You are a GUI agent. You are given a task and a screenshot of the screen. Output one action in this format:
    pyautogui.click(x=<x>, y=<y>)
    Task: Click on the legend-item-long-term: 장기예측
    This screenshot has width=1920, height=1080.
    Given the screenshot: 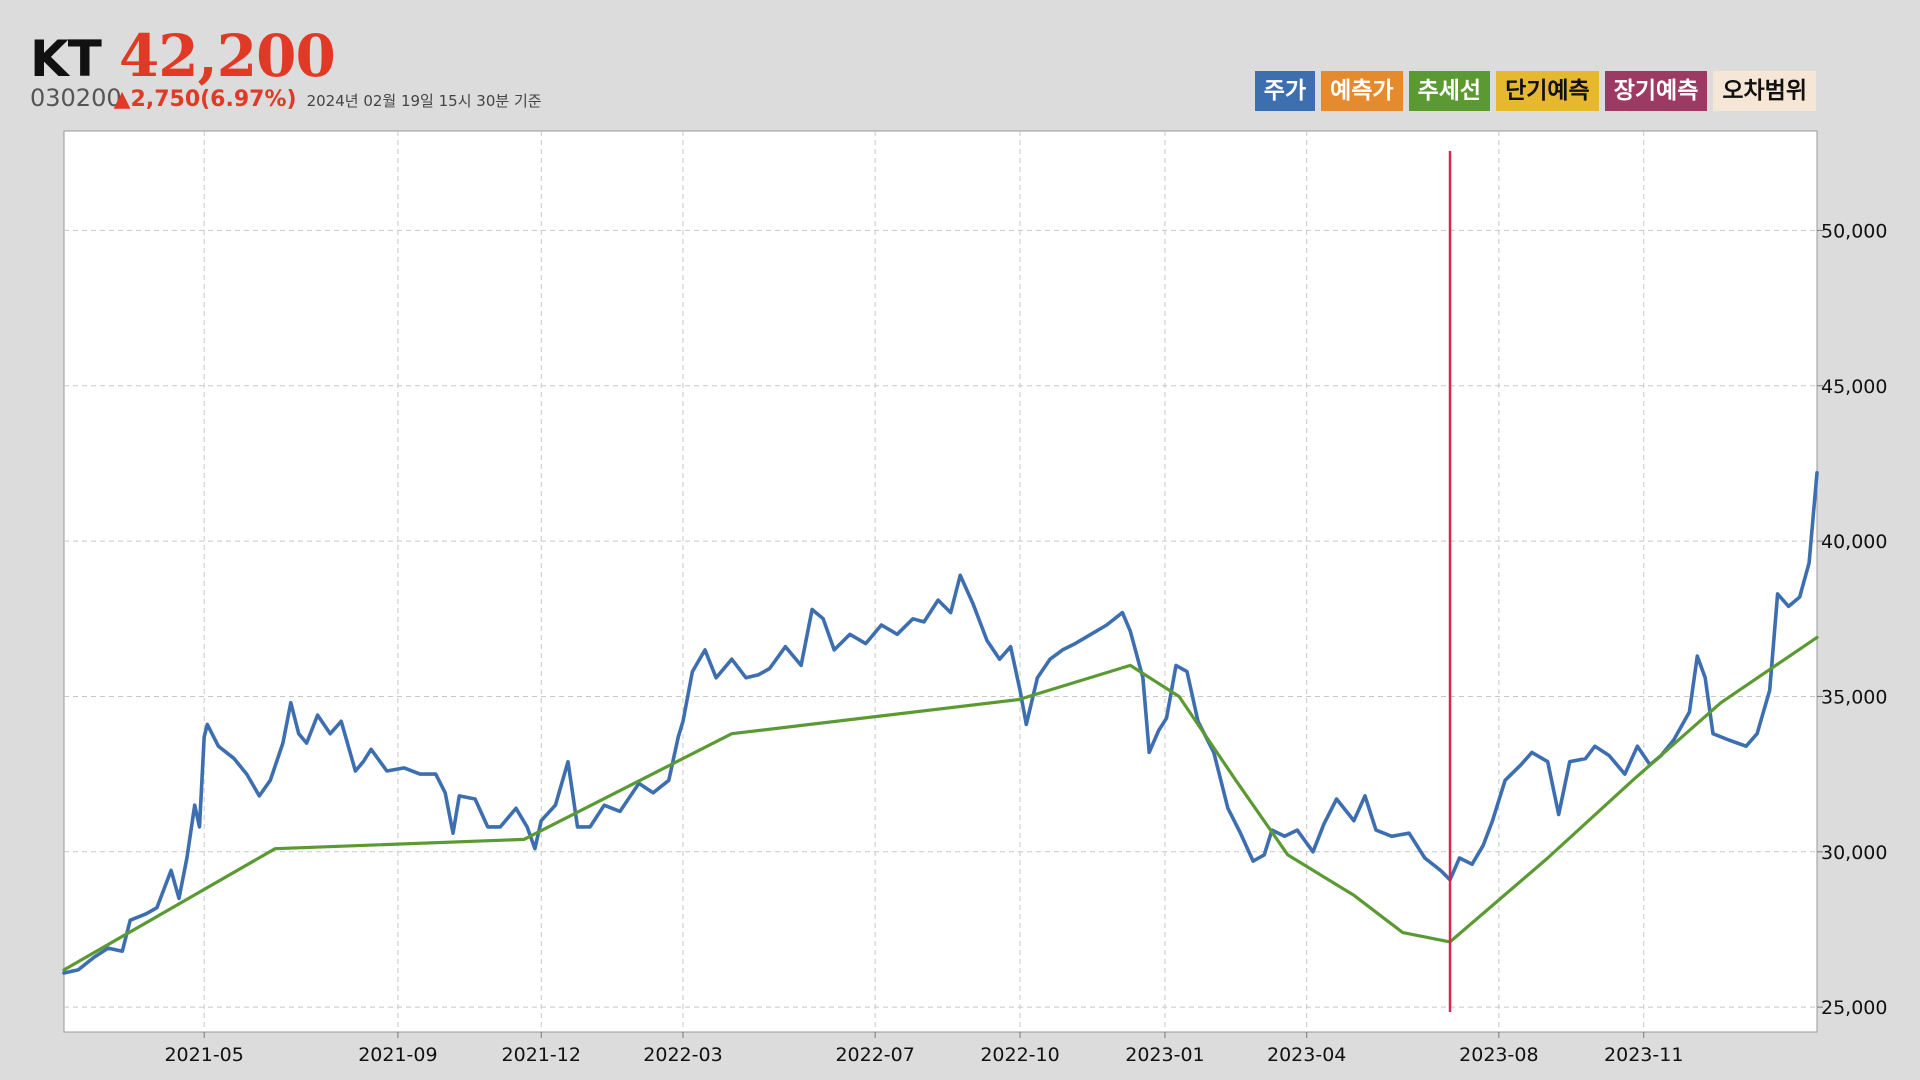 What is the action you would take?
    pyautogui.click(x=1656, y=91)
    